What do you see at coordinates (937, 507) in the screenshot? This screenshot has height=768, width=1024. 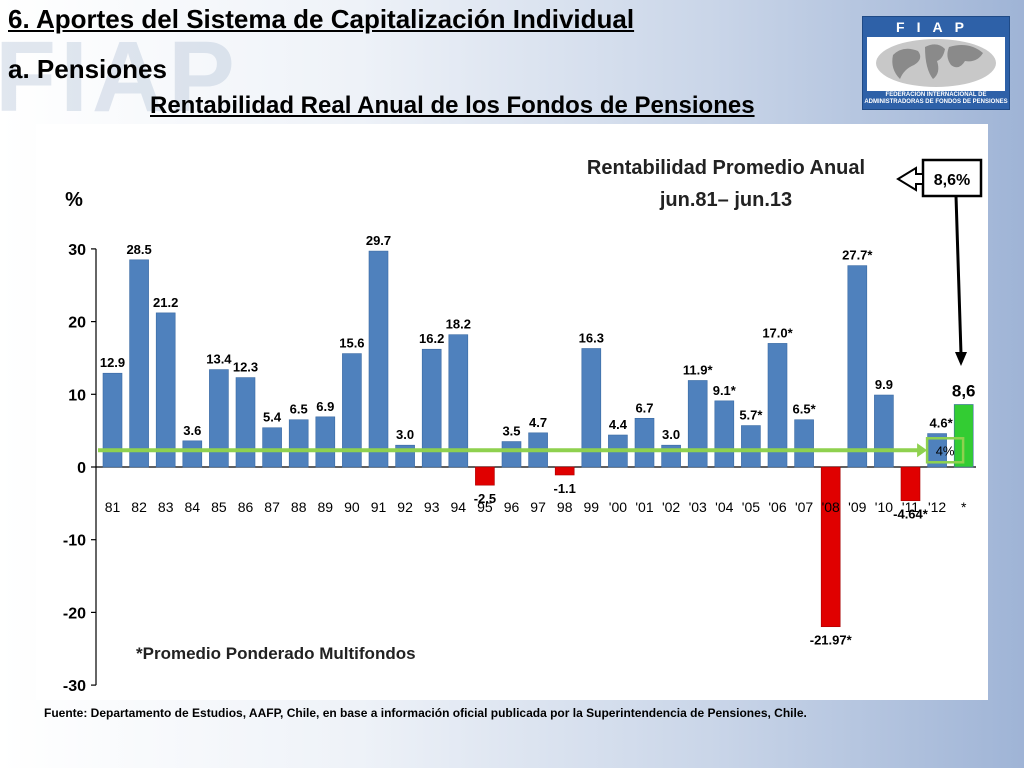 I see `category-label: '12` at bounding box center [937, 507].